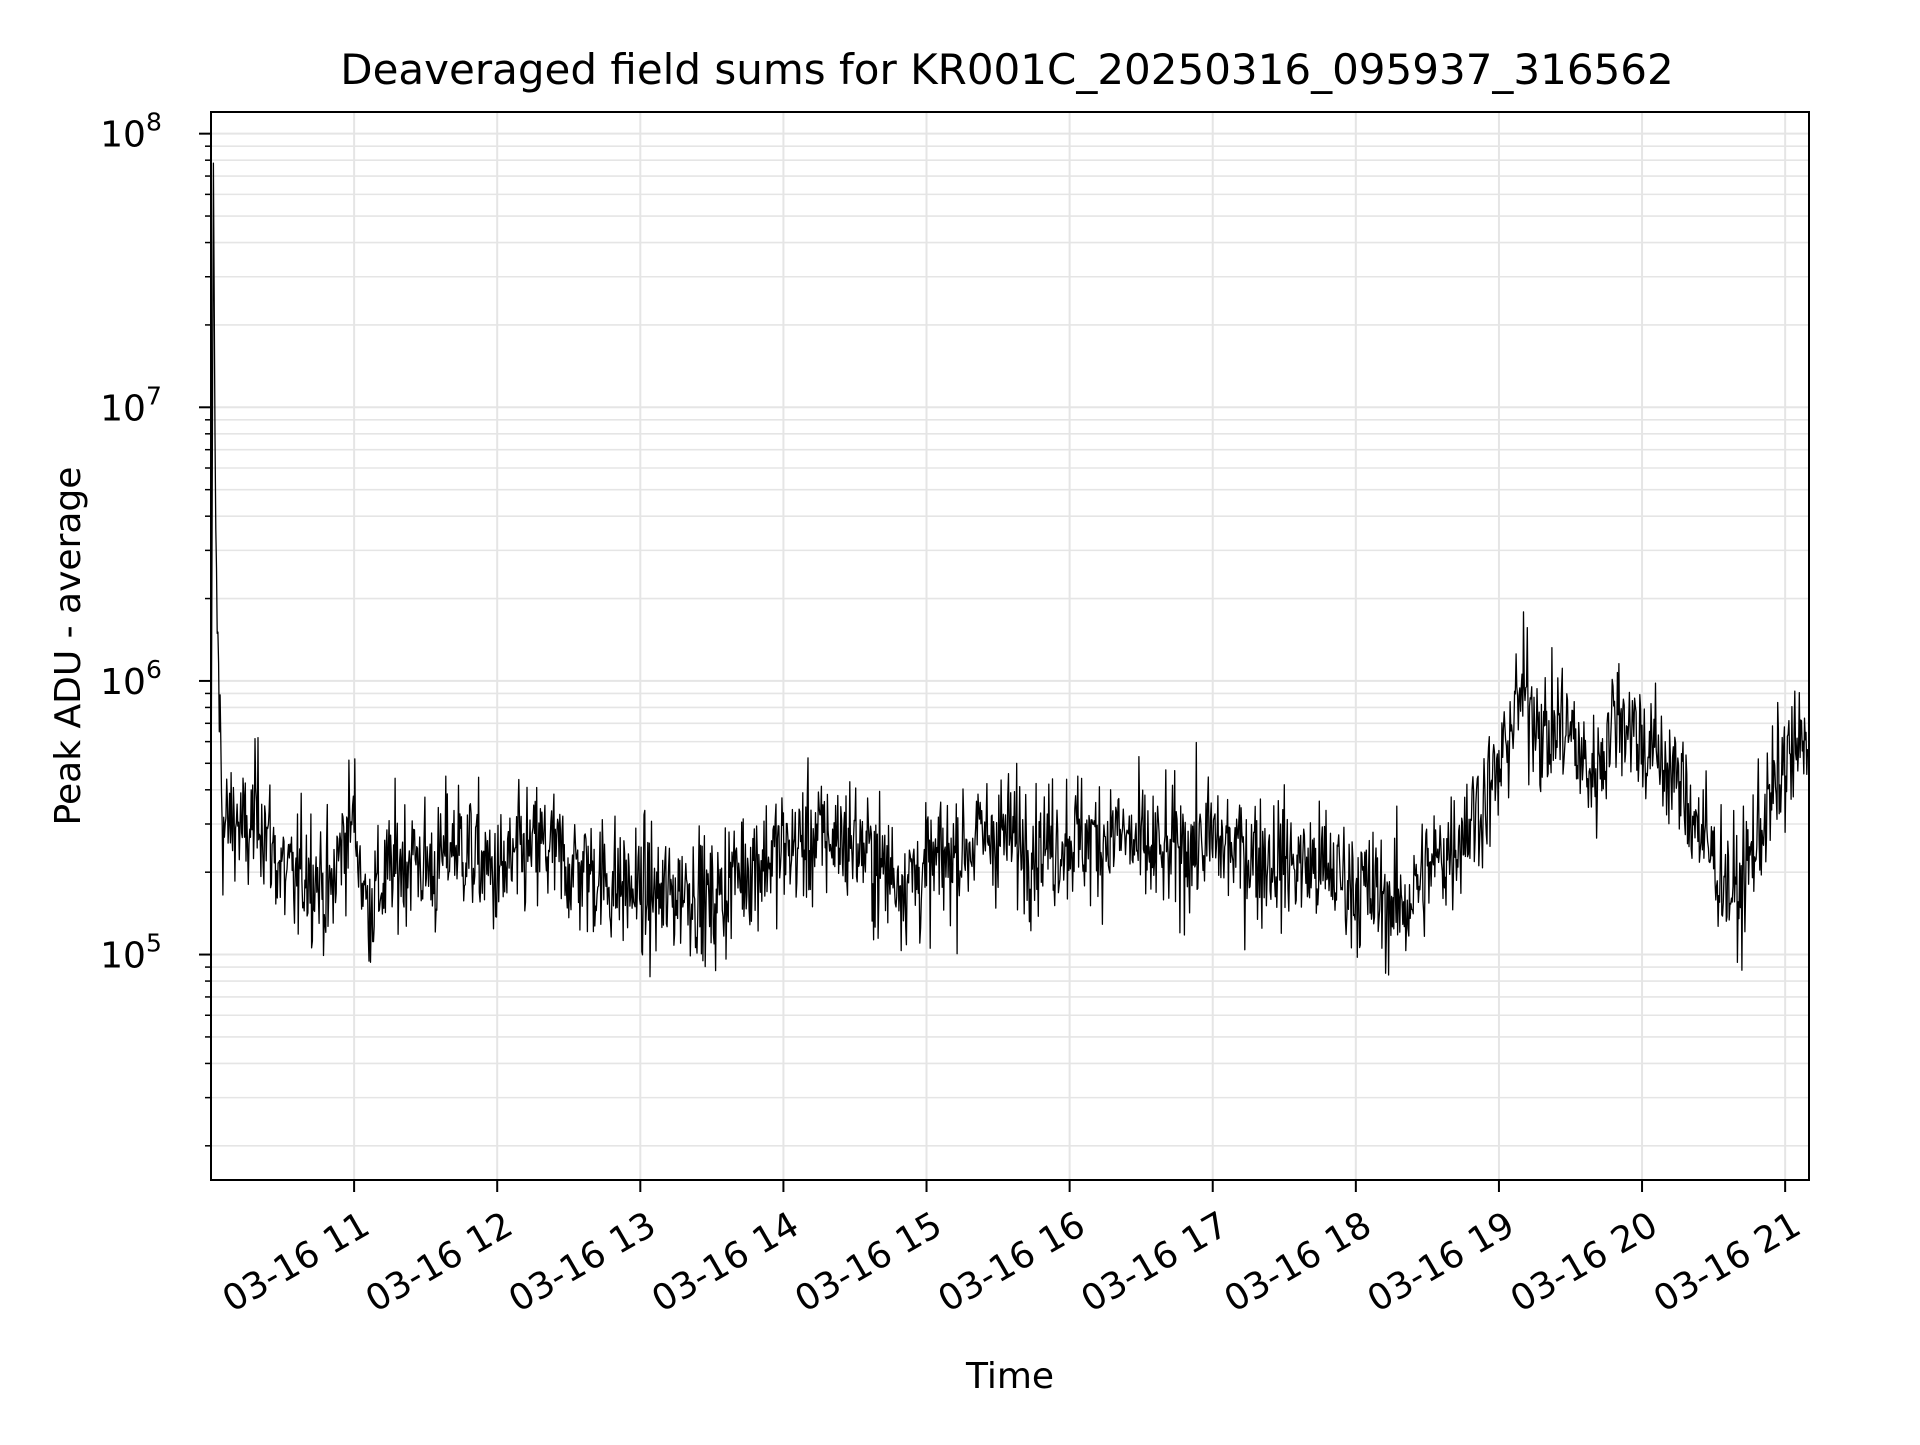  I want to click on x-tick-label: 03-16 20, so click(1584, 1262).